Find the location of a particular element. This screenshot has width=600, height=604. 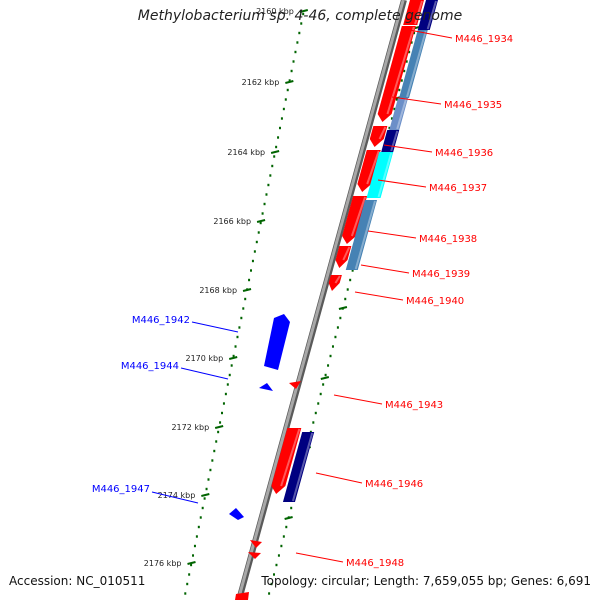

steelblue-gene-sheen is located at coordinates (365, 235).